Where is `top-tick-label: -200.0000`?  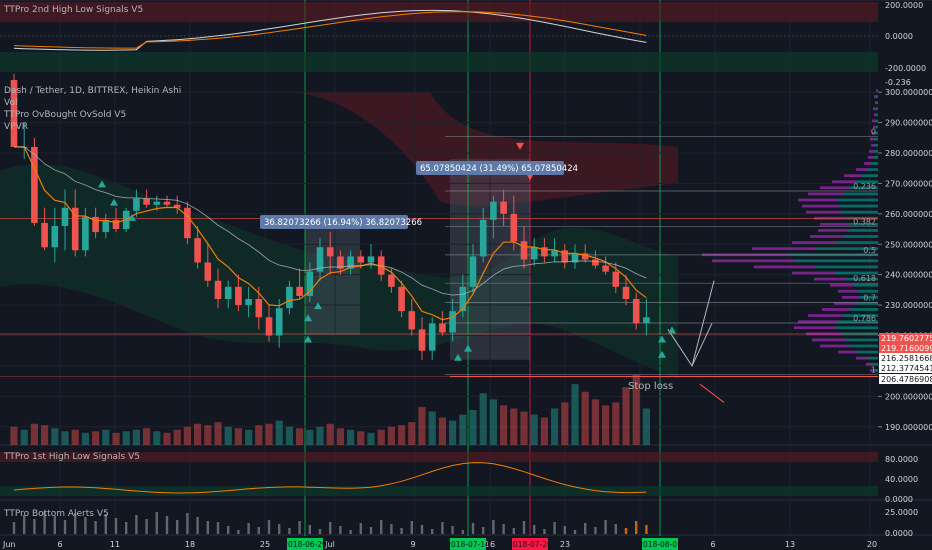
top-tick-label: -200.0000 is located at coordinates (905, 68).